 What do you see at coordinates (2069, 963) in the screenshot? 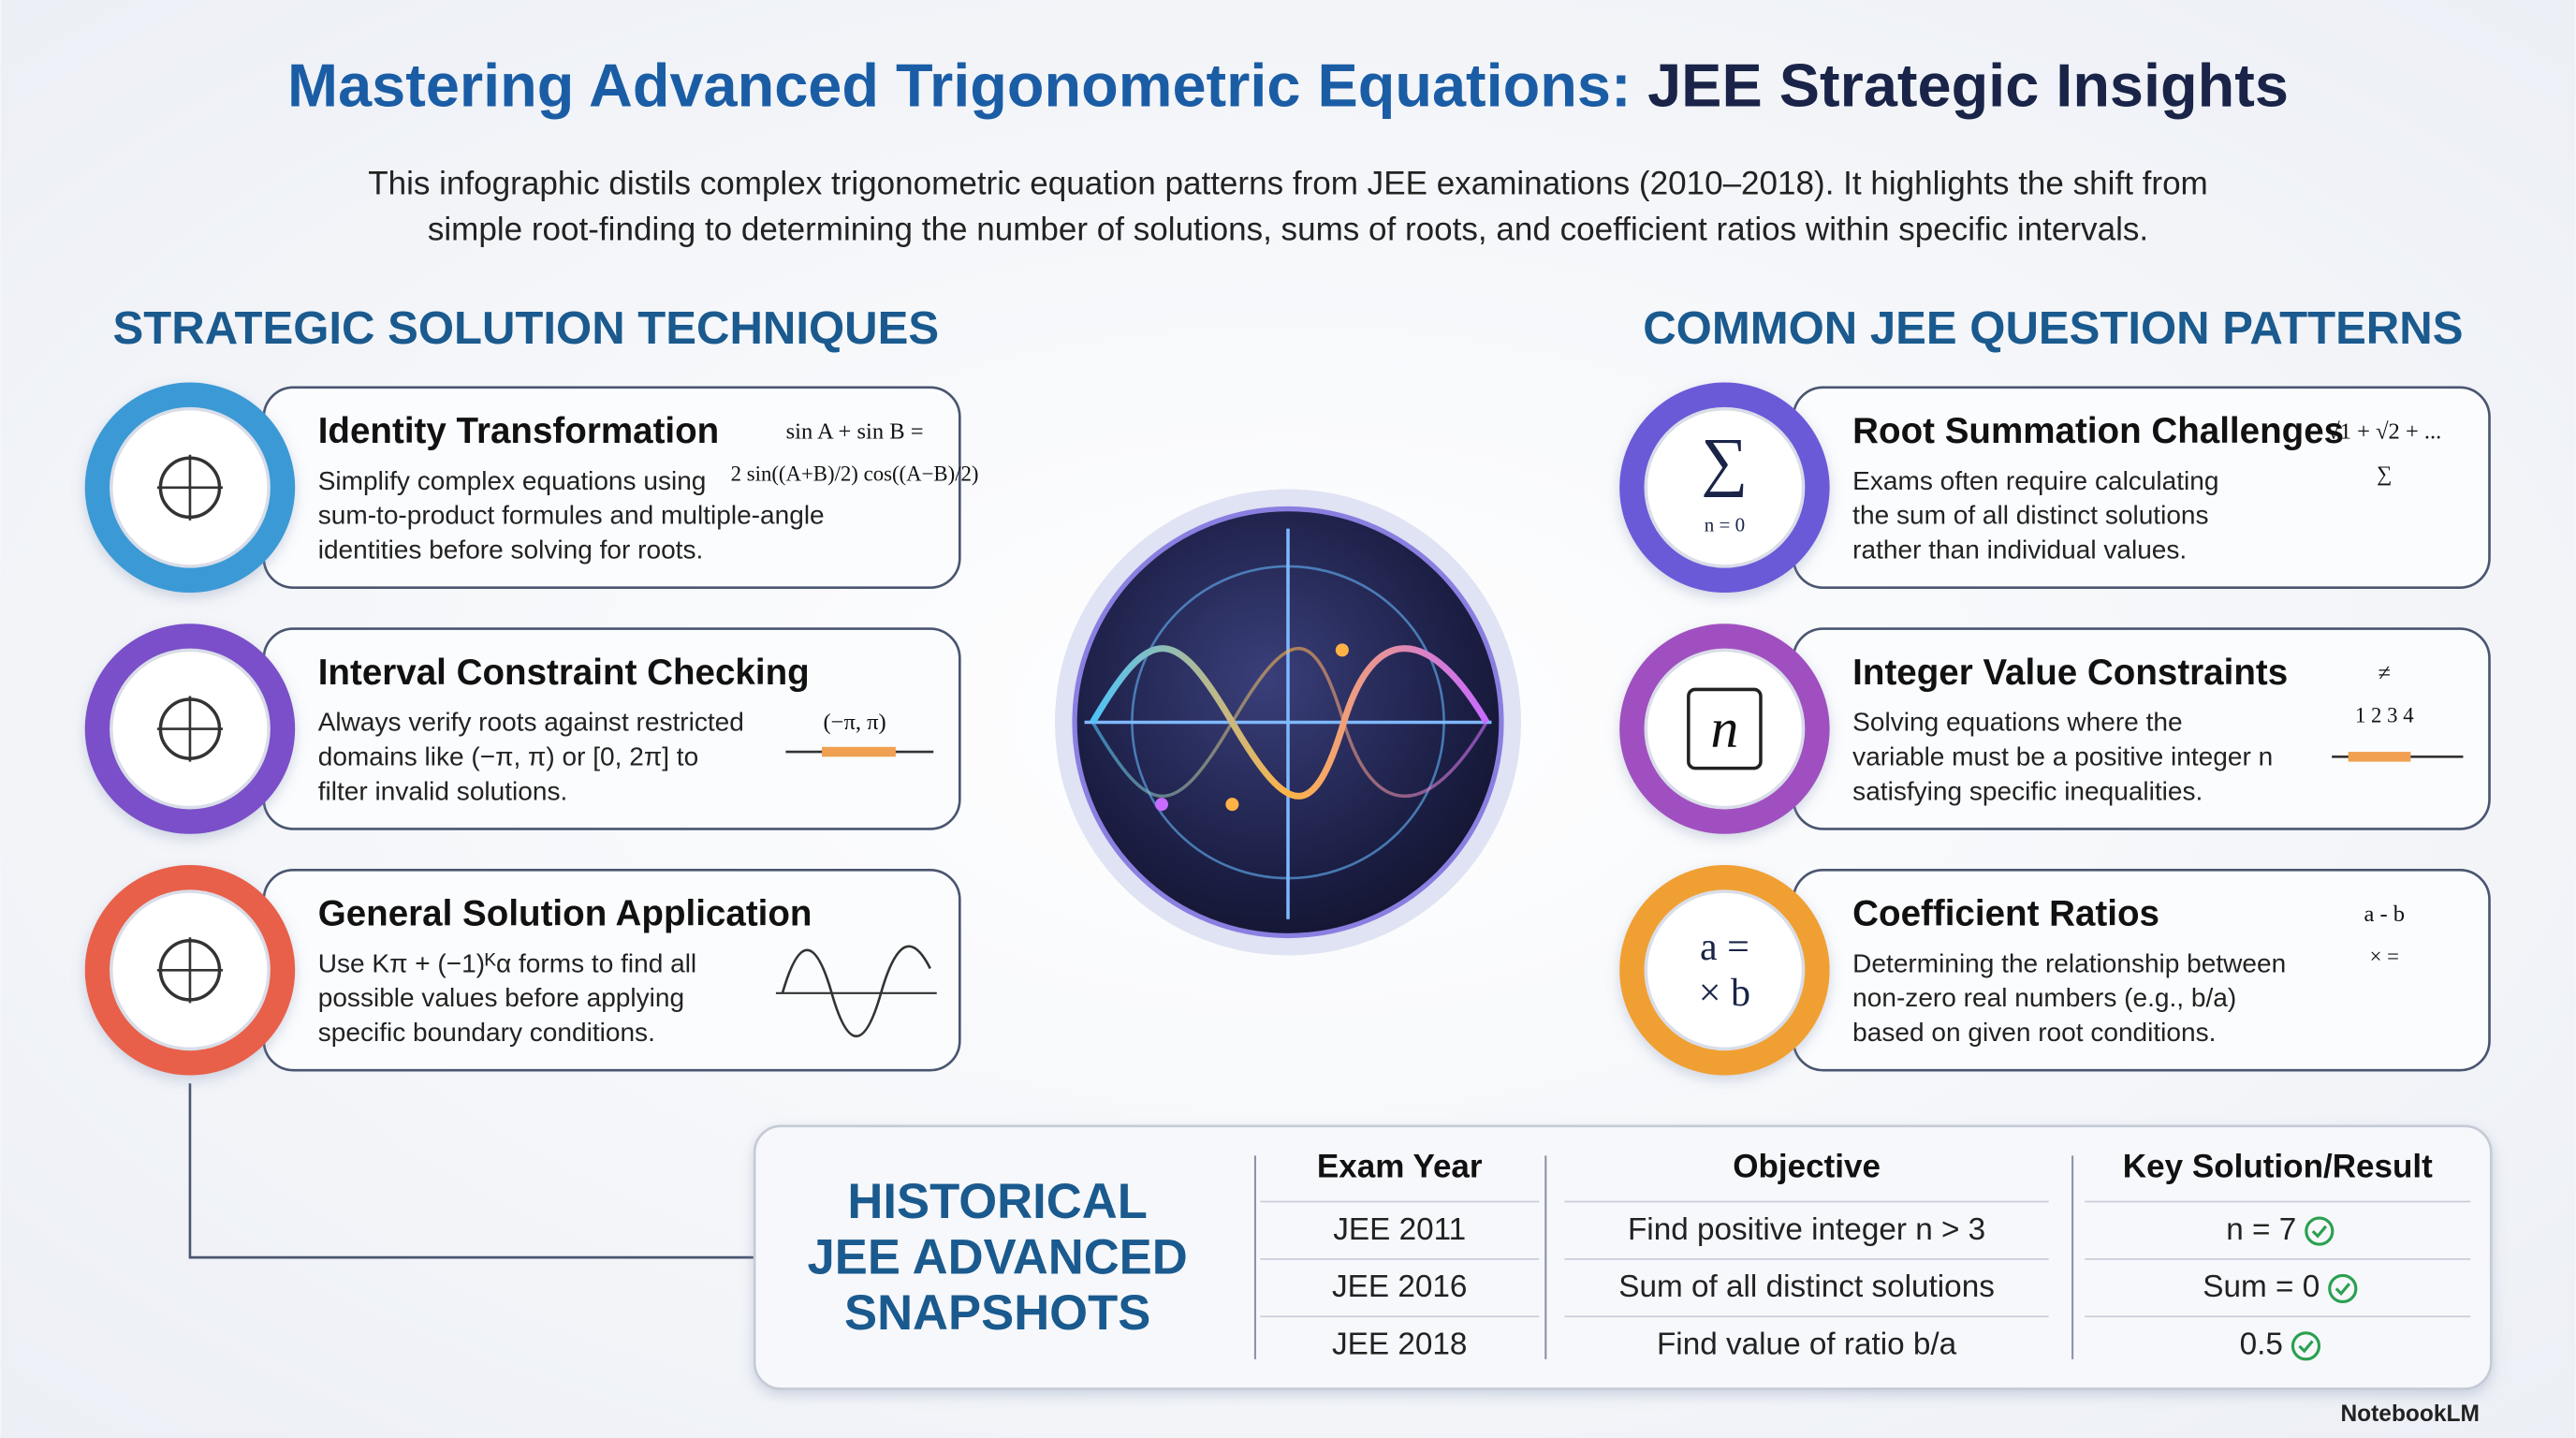
I see `card-text: Determining the relationship between` at bounding box center [2069, 963].